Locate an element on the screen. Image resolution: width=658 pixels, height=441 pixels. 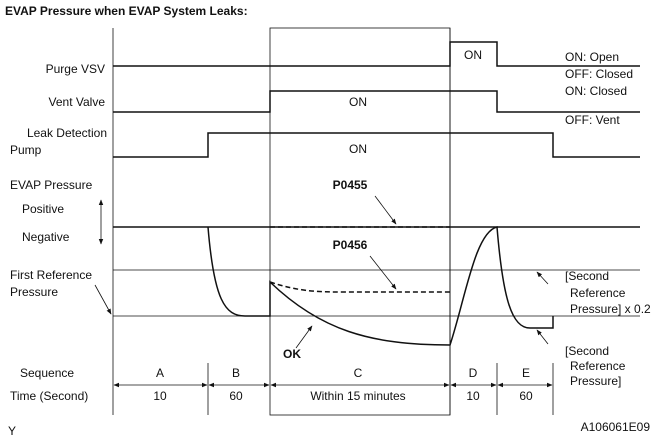
pump-signal is located at coordinates (376, 145).